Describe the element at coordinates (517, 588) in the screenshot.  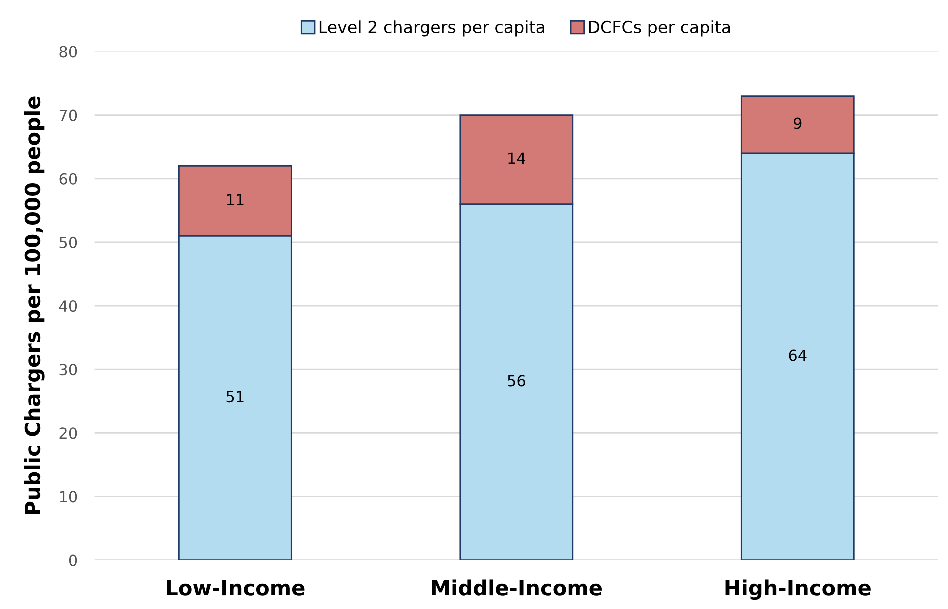
I see `x-tick-label: Middle-Income` at that location.